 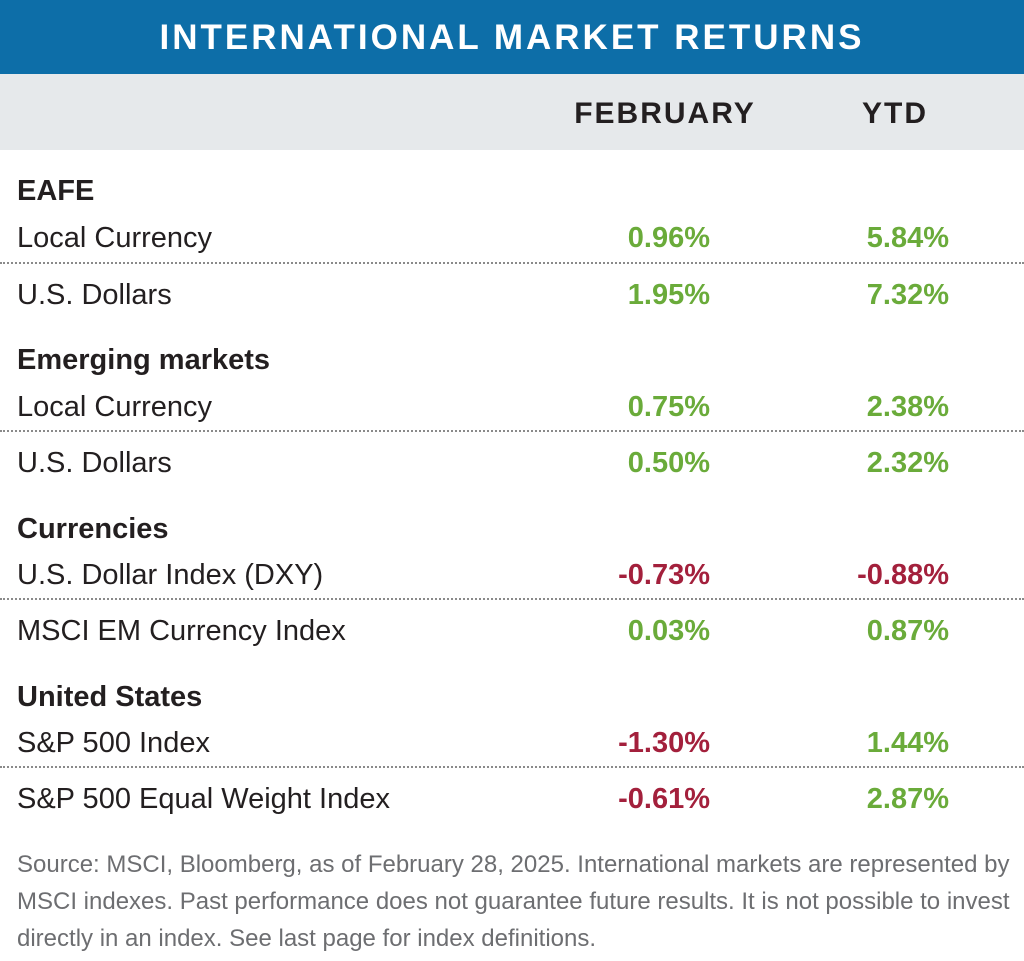 I want to click on february-value: 1.95%, so click(x=668, y=295).